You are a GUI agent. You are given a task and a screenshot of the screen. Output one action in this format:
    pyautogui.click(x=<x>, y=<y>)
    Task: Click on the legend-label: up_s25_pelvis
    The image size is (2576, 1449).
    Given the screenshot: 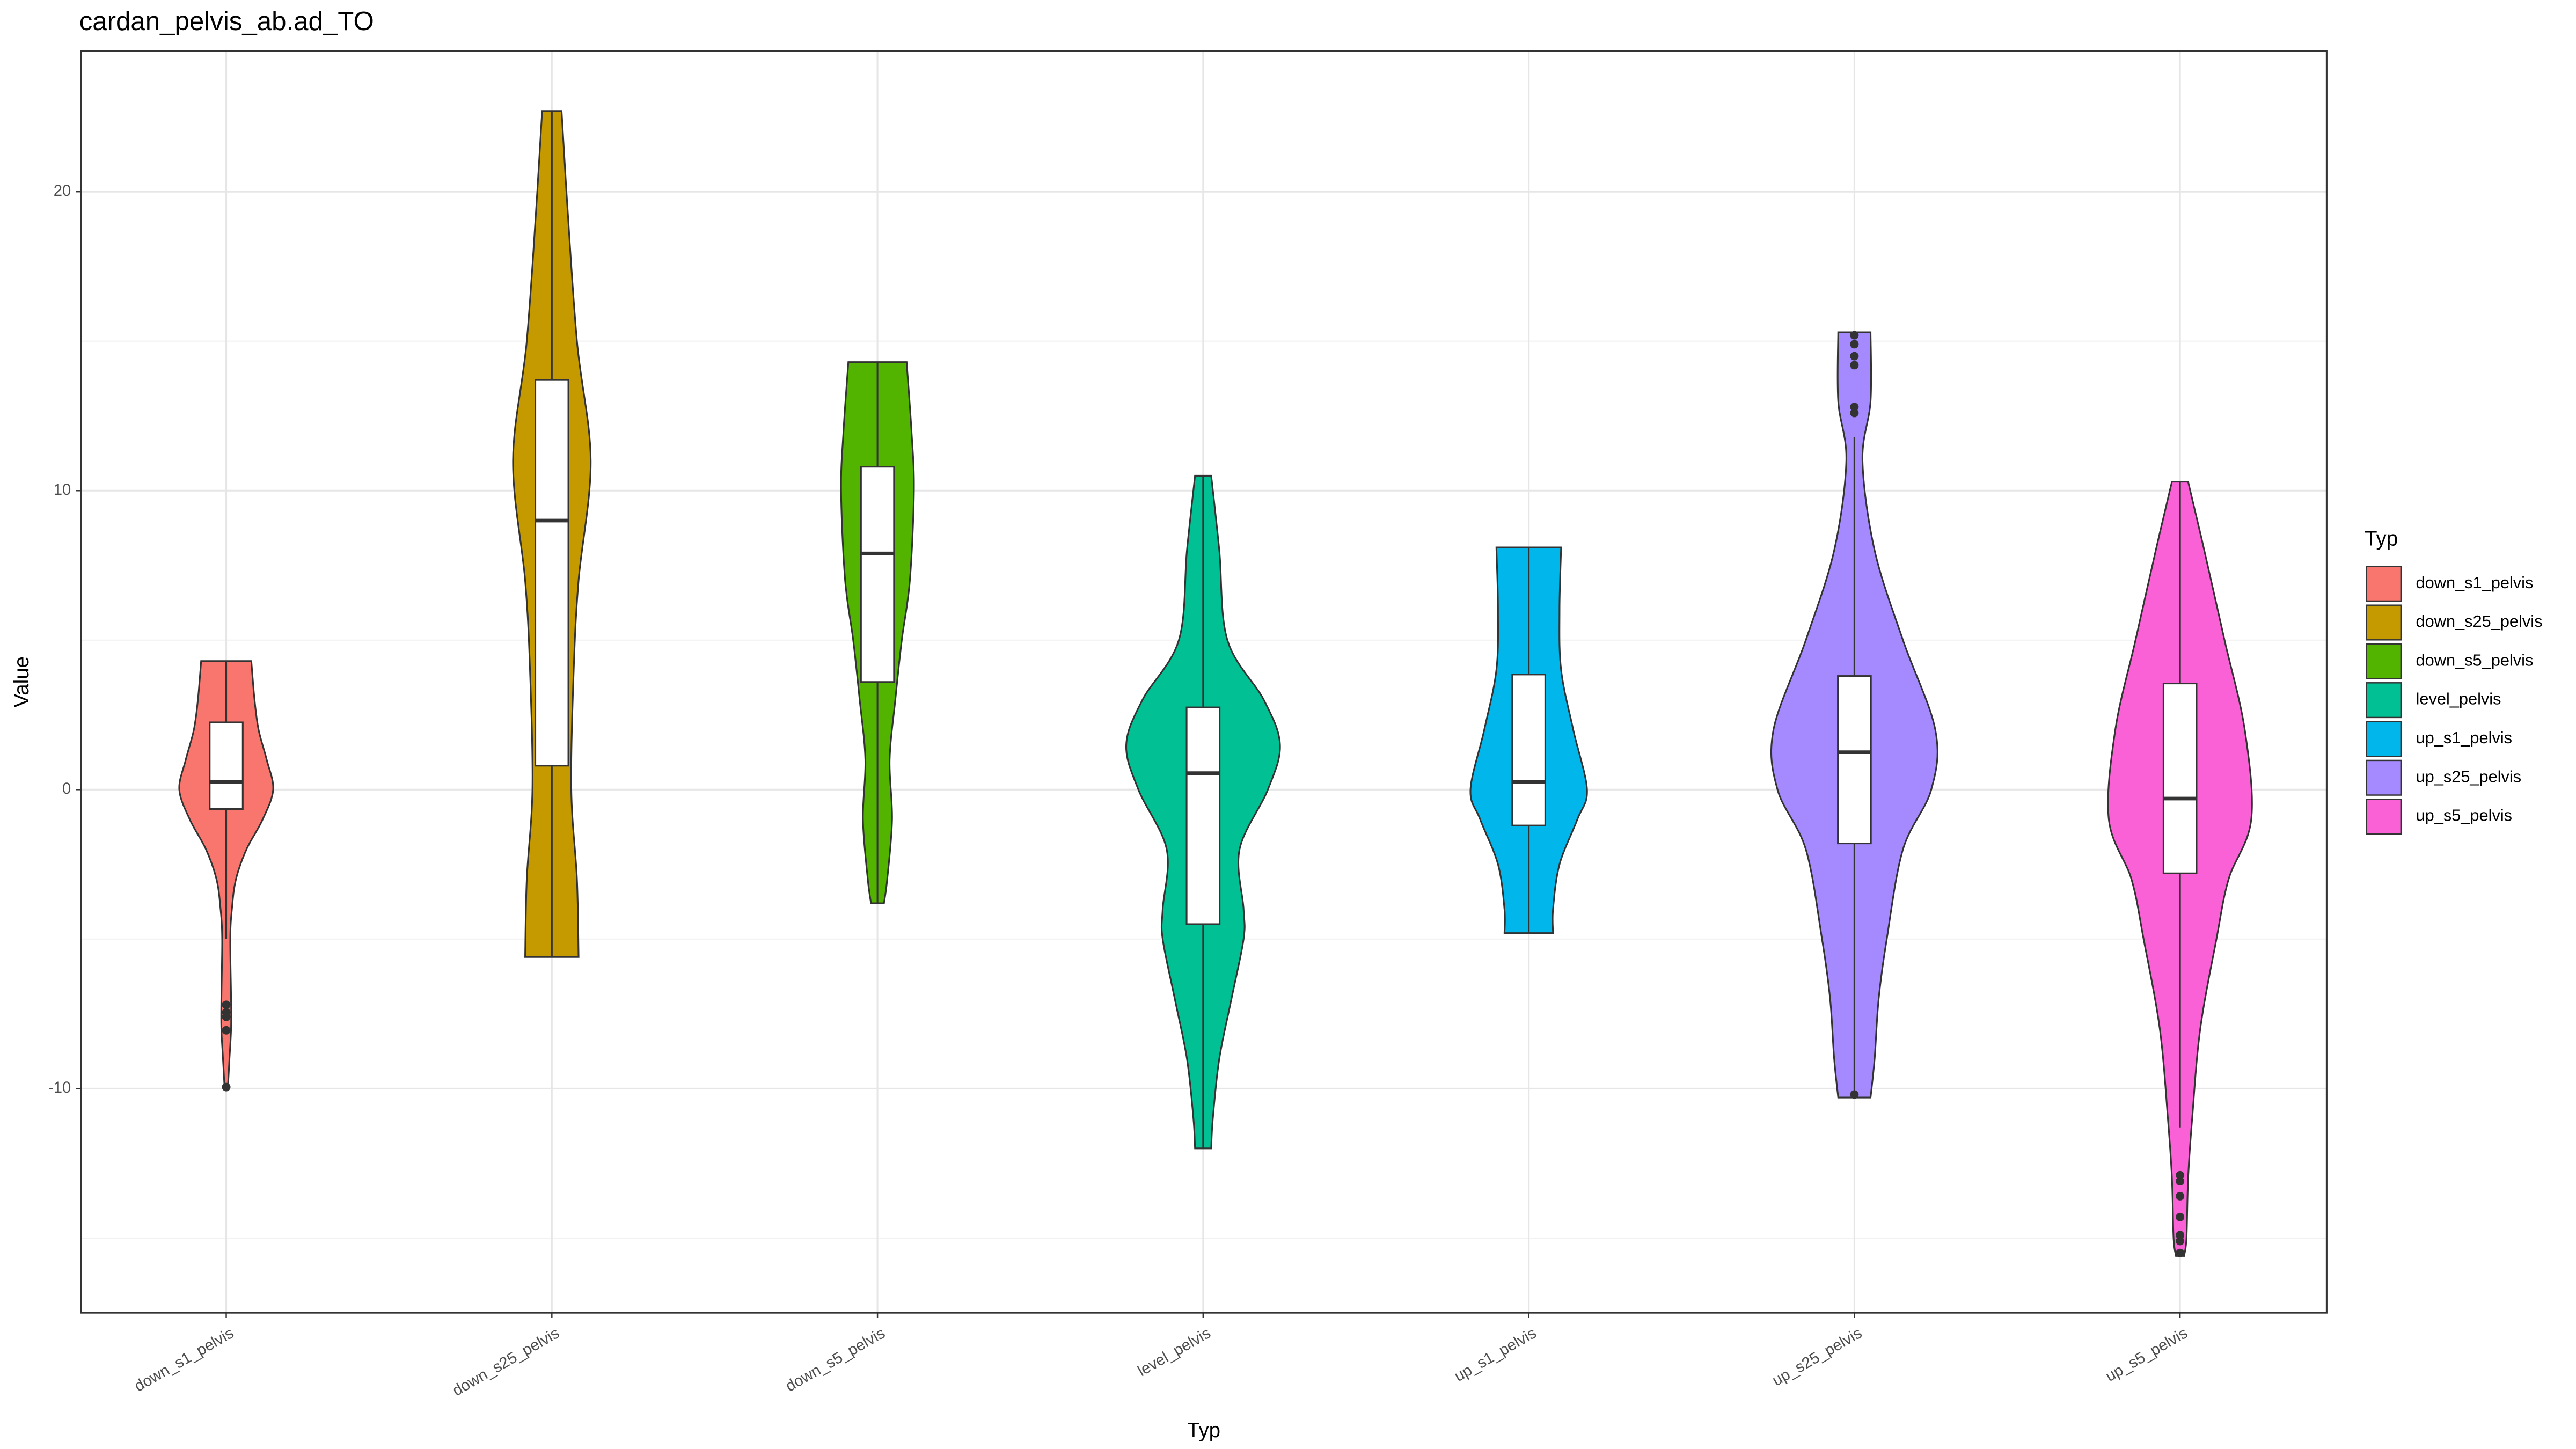 What is the action you would take?
    pyautogui.click(x=2469, y=776)
    